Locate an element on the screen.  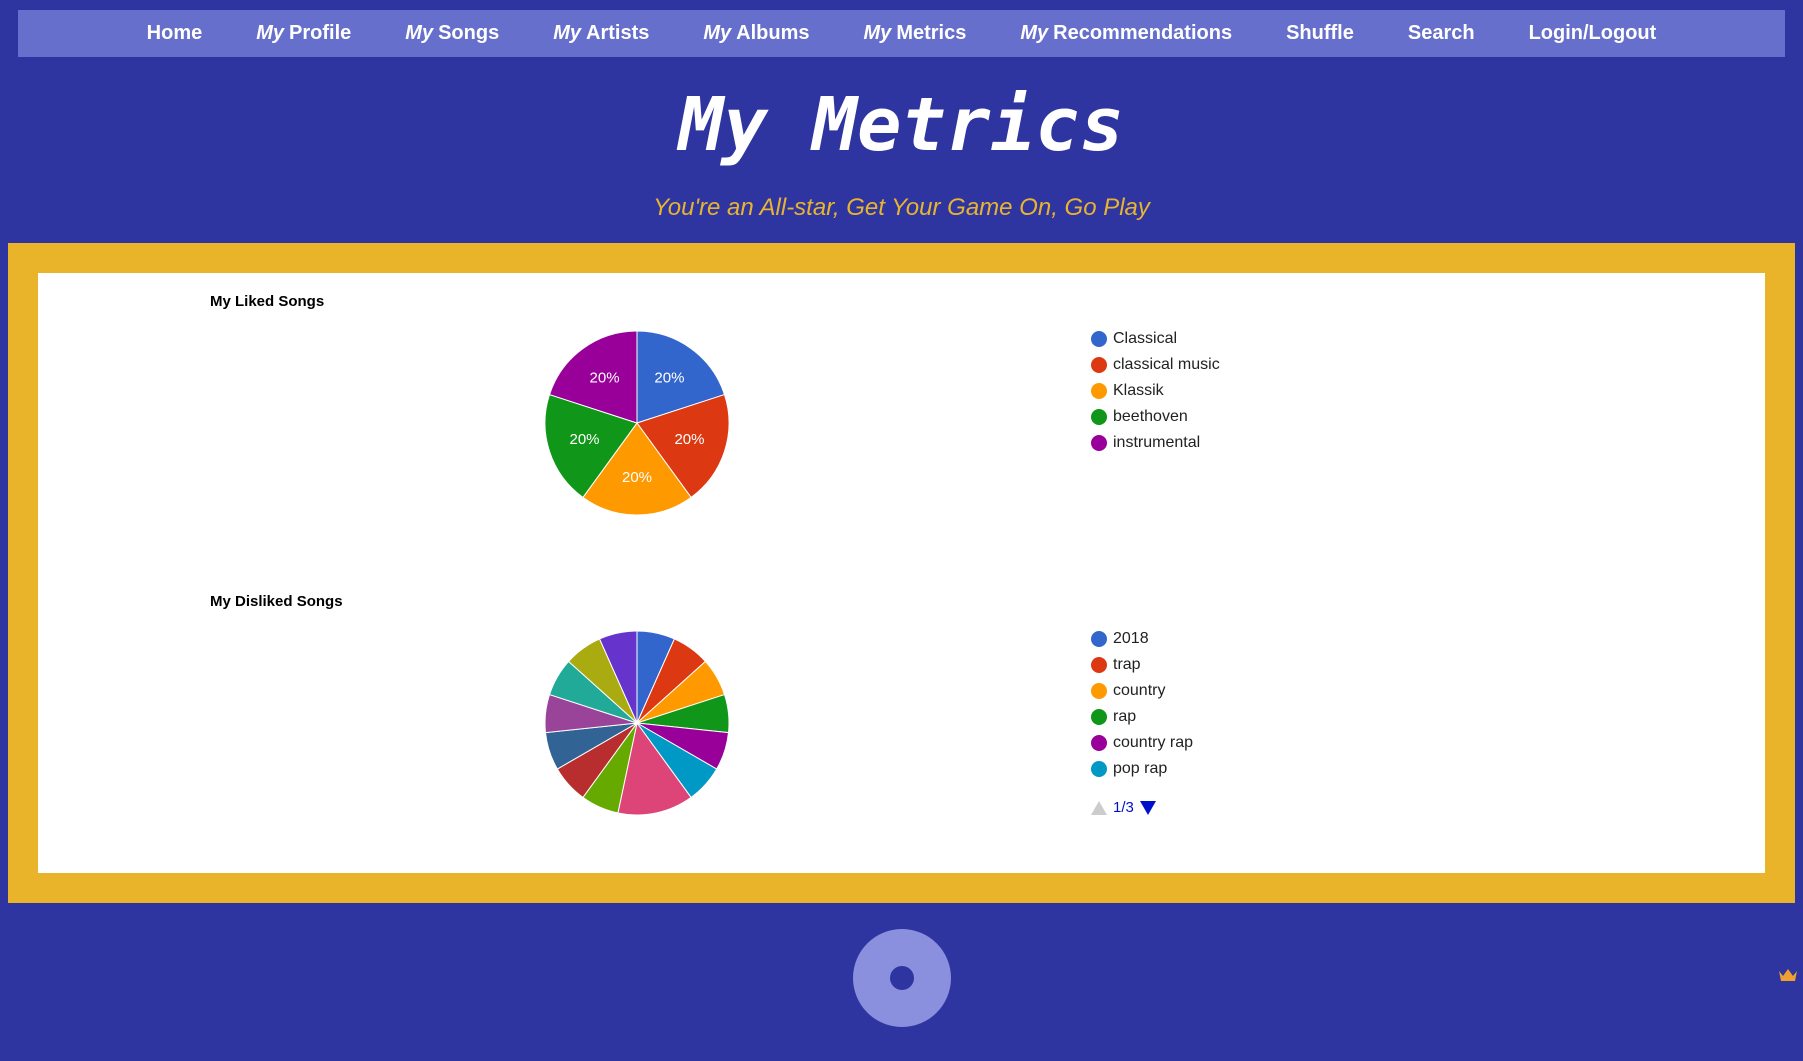
nav-item: Login/Logout is located at coordinates (1593, 33).